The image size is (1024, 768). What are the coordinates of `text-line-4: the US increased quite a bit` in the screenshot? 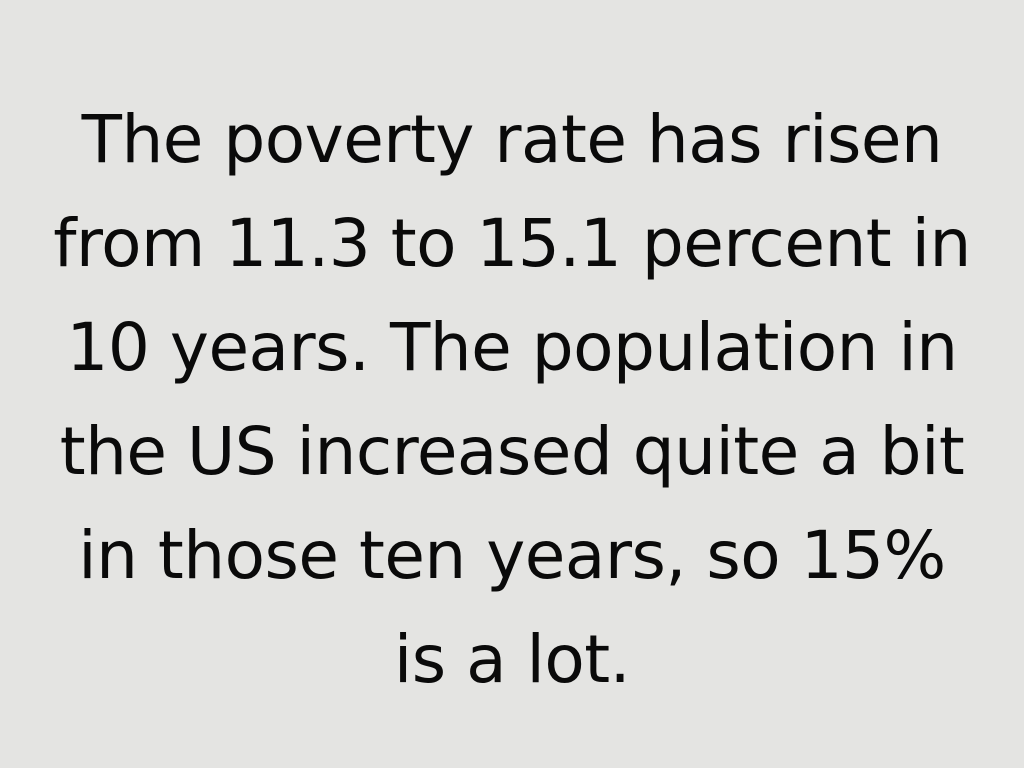 It's located at (512, 451).